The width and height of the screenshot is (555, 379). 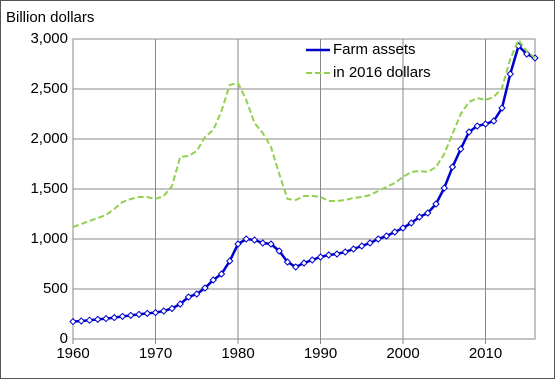 What do you see at coordinates (49, 138) in the screenshot?
I see `y-tick-label: 2,000` at bounding box center [49, 138].